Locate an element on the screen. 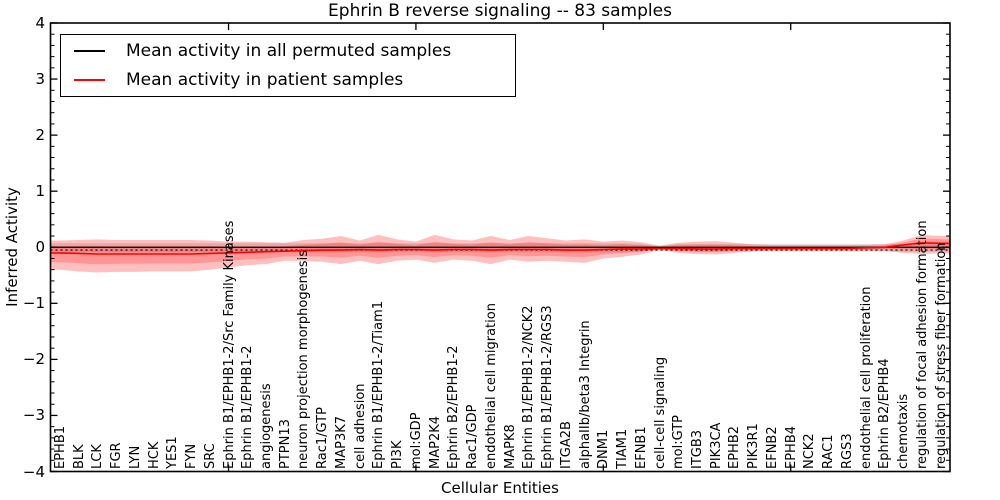  entity-label: neuron projection morphogenesis is located at coordinates (304, 359).